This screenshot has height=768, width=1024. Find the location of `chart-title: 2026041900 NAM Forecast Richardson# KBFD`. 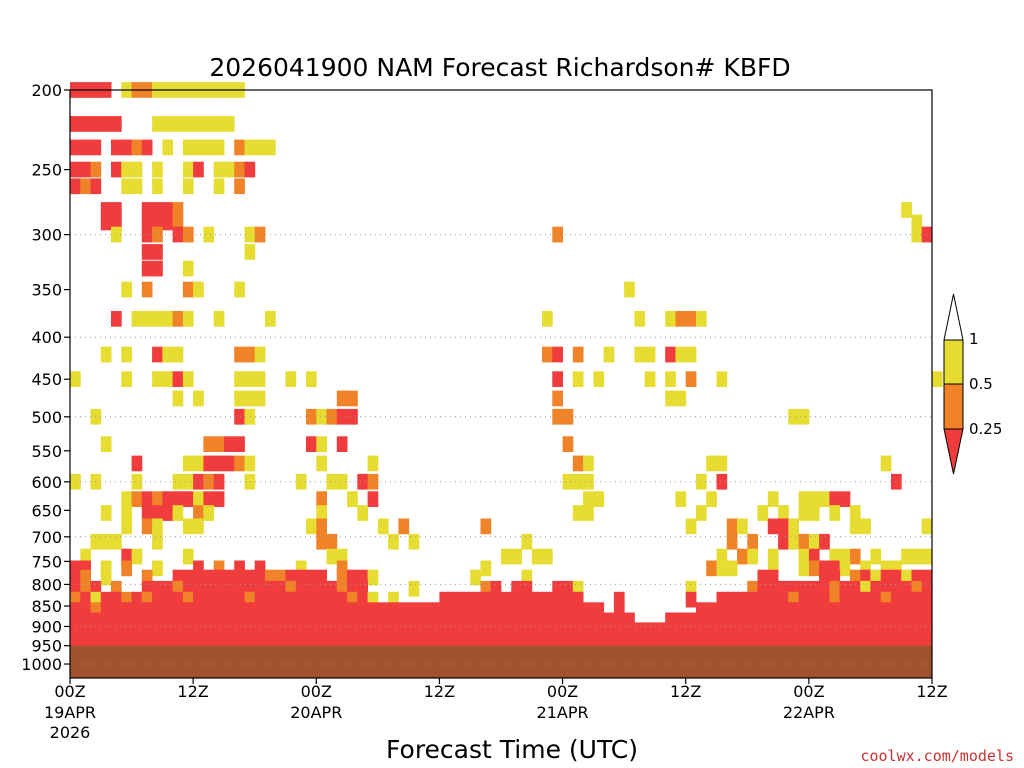

chart-title: 2026041900 NAM Forecast Richardson# KBFD is located at coordinates (499, 67).